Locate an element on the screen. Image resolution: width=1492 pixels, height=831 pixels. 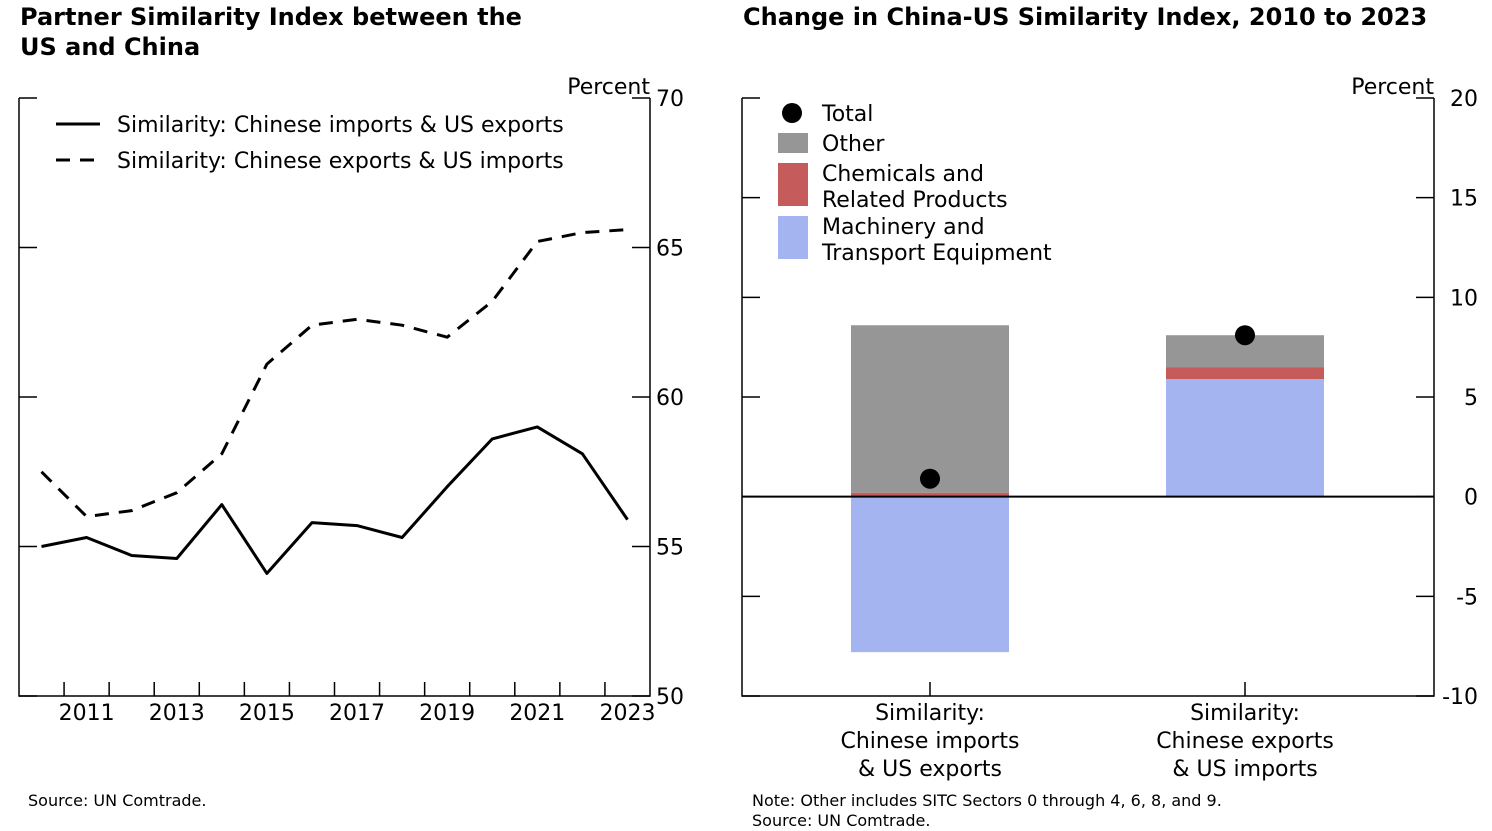
legend-label: Transport Equipment is located at coordinates (936, 253).